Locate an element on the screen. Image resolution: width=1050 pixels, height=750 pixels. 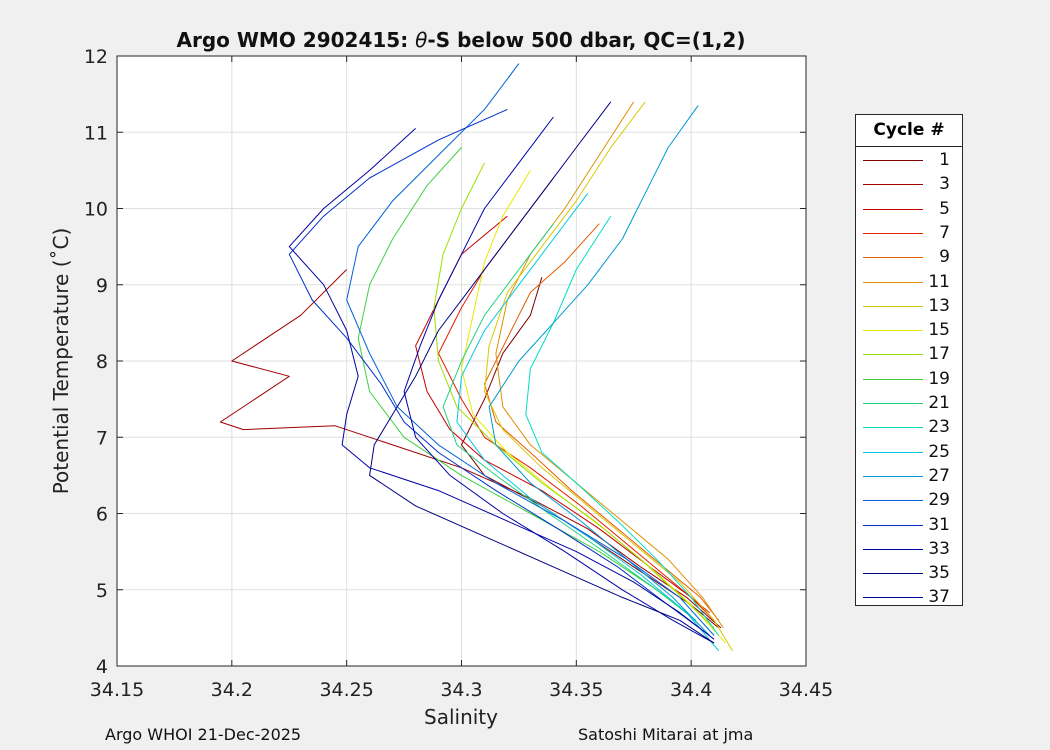
y-tick-label: 8 is located at coordinates (102, 362).